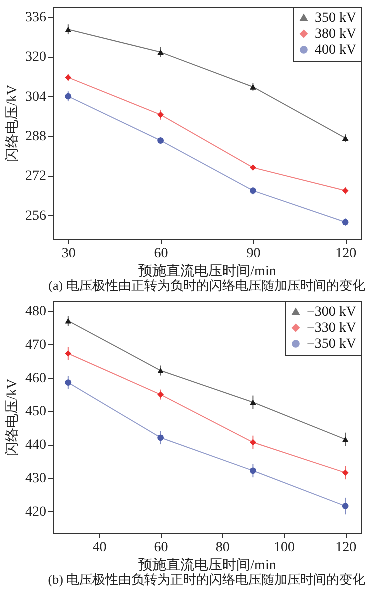  Describe the element at coordinates (36, 216) in the screenshot. I see `y-tick-label: 256` at that location.